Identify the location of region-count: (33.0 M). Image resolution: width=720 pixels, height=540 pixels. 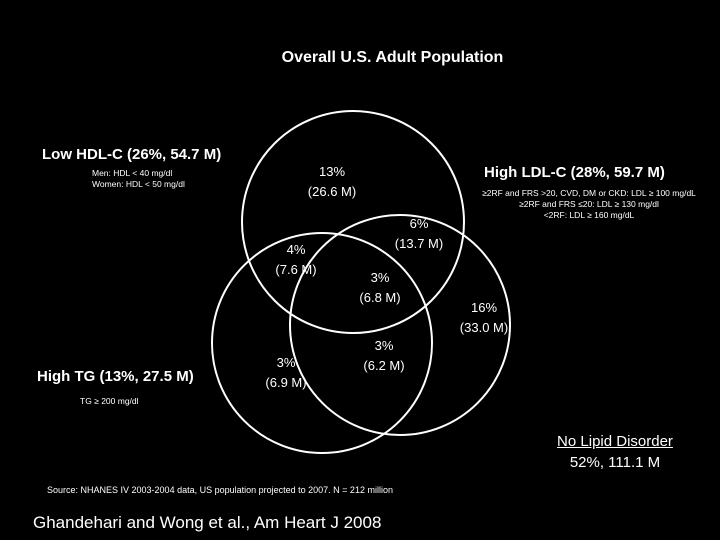
(484, 327).